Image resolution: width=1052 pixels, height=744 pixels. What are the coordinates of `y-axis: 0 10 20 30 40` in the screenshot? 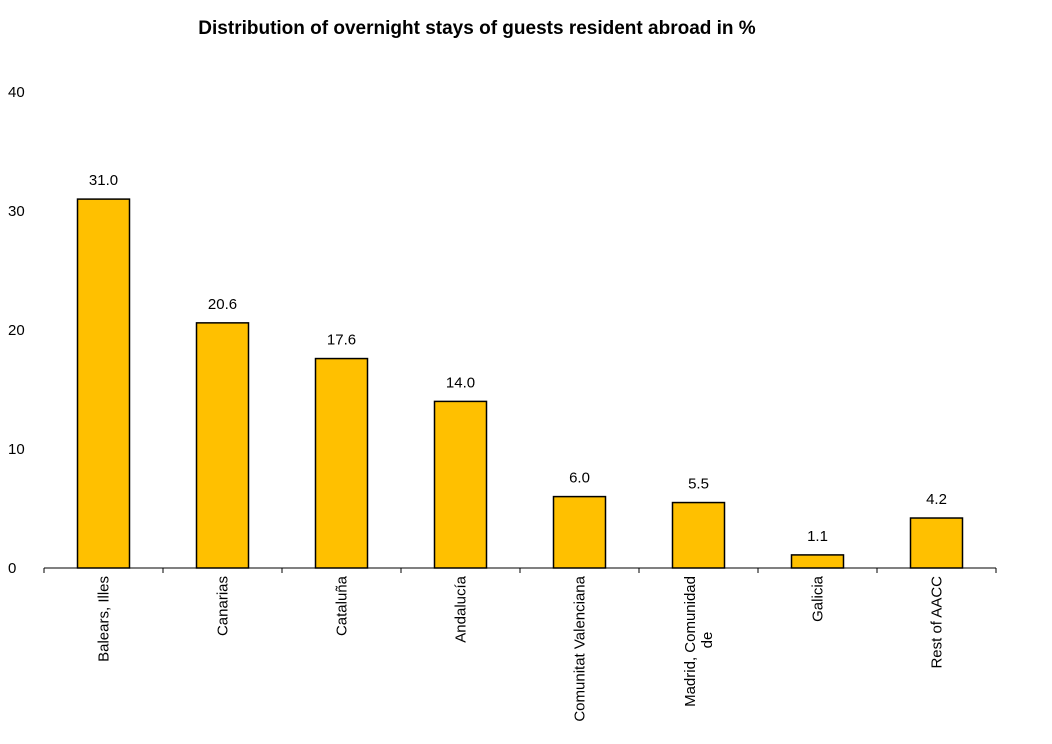 It's located at (16, 330).